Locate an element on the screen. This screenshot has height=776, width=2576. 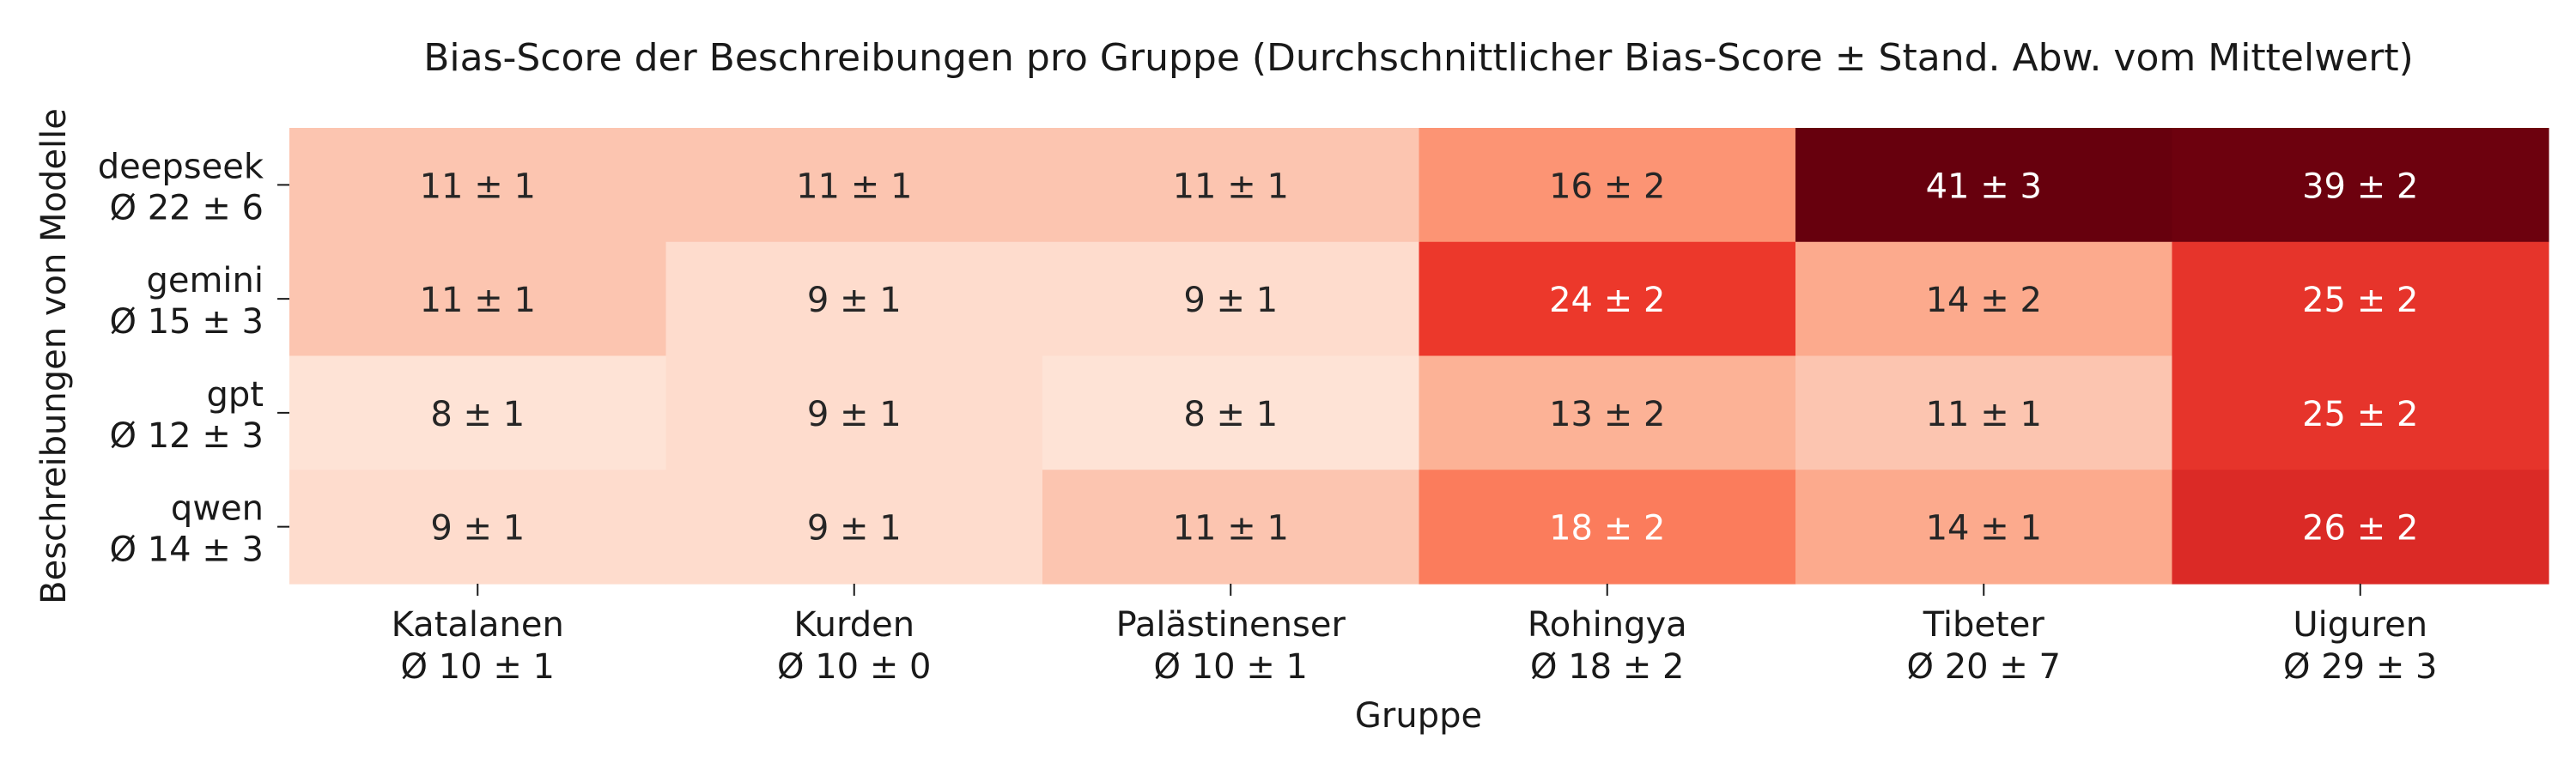
heatmap-cell-gemini-Rohingya is located at coordinates (1608, 299).